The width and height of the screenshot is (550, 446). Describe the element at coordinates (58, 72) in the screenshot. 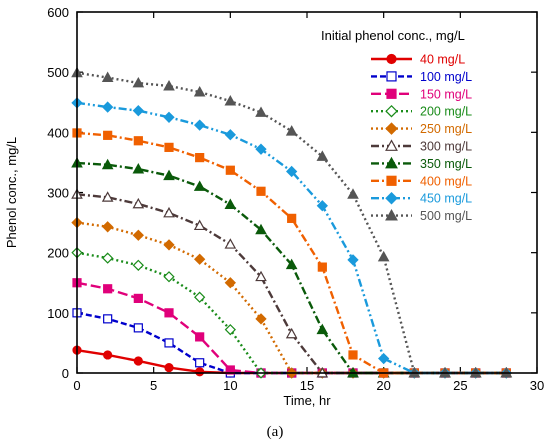

I see `y-tick-label: 500` at that location.